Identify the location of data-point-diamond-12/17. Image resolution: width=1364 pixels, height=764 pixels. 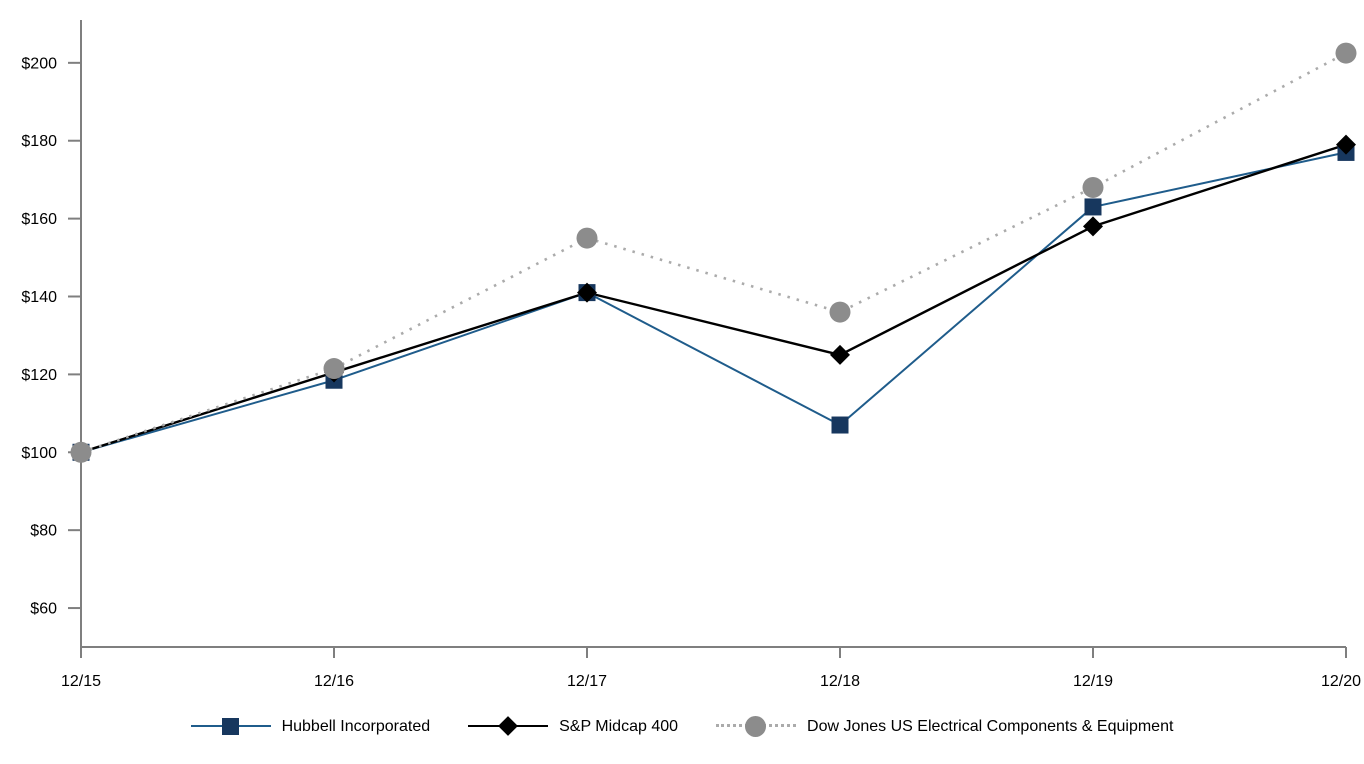
(587, 292).